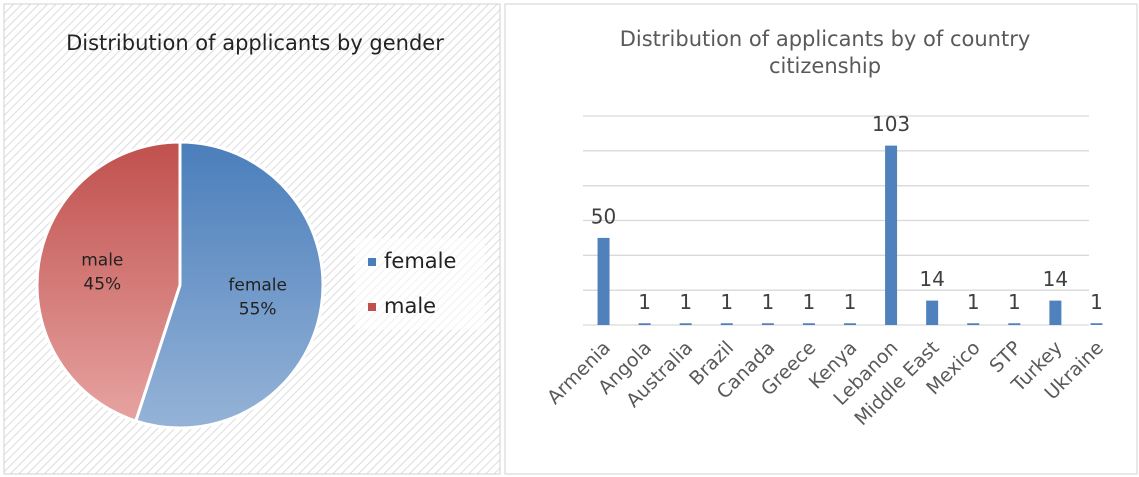  I want to click on slice-category-label: male, so click(102, 261).